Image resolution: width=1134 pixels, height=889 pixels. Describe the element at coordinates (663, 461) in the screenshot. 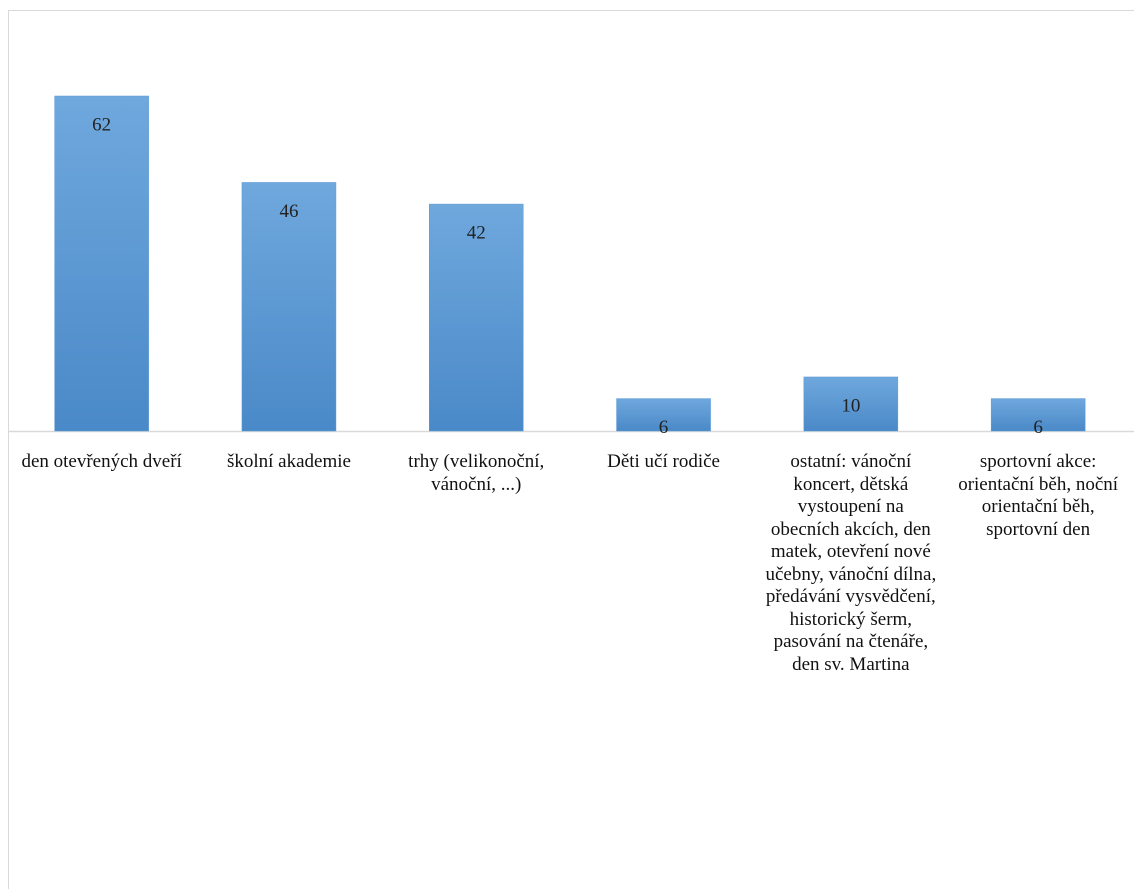

I see `x-tick-label: Děti učí rodiče` at that location.